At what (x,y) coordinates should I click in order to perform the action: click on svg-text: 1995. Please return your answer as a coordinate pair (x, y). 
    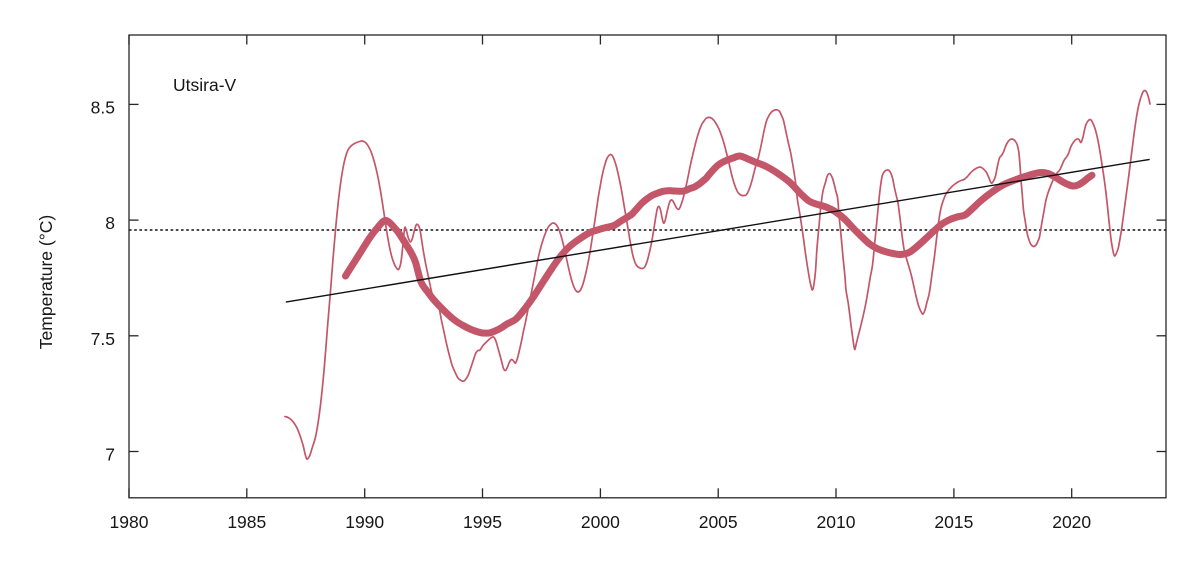
    Looking at the image, I should click on (482, 522).